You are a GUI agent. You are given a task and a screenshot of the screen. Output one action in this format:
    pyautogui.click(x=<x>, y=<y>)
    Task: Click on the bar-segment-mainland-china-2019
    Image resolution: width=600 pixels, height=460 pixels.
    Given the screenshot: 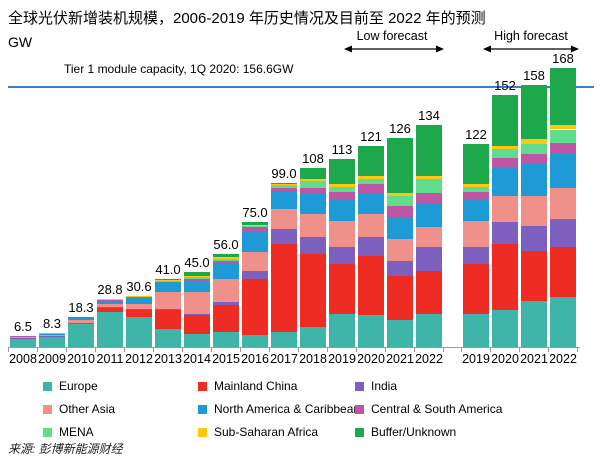 What is the action you would take?
    pyautogui.click(x=476, y=288)
    